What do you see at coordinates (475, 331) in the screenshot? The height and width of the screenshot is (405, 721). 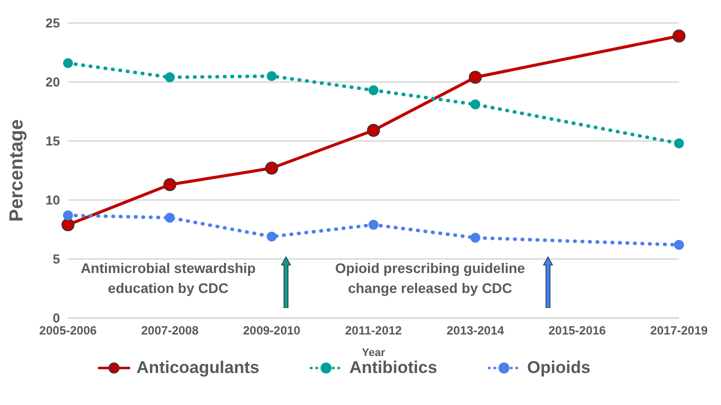 I see `x-tick-label: 2013-2014` at bounding box center [475, 331].